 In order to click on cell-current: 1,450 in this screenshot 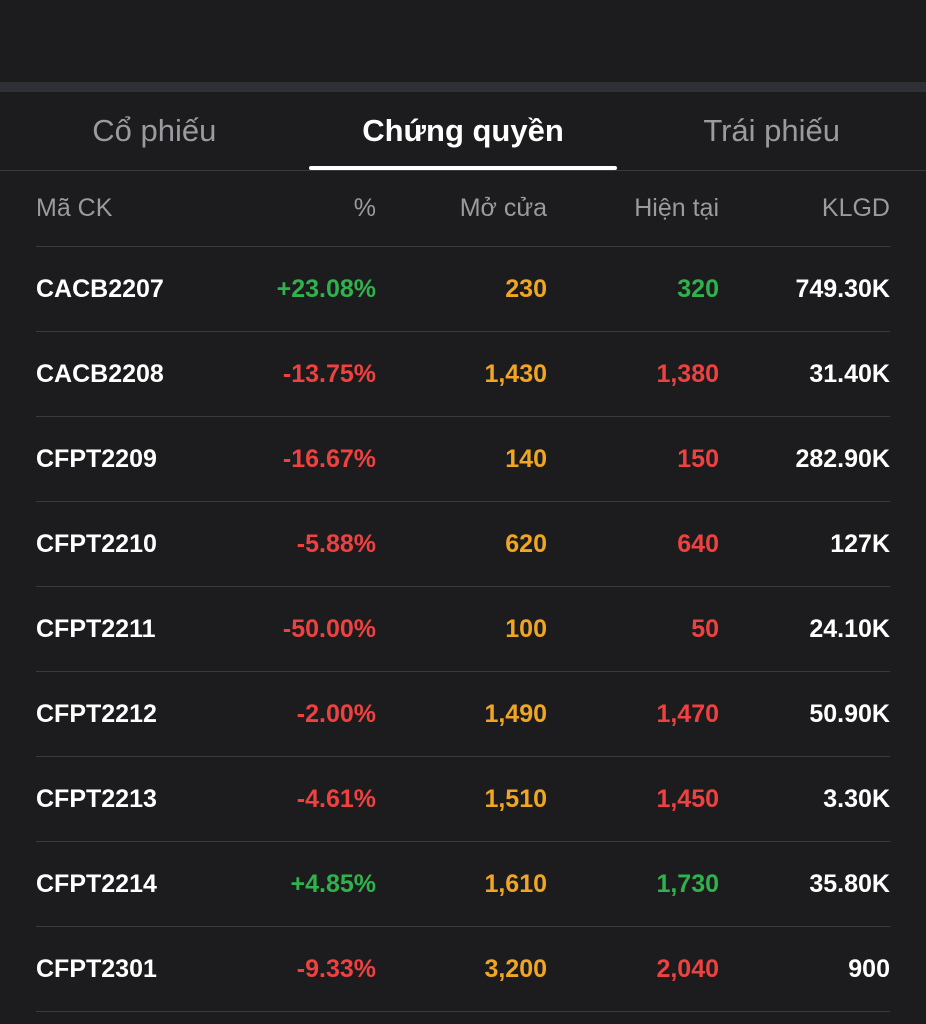, I will do `click(687, 798)`.